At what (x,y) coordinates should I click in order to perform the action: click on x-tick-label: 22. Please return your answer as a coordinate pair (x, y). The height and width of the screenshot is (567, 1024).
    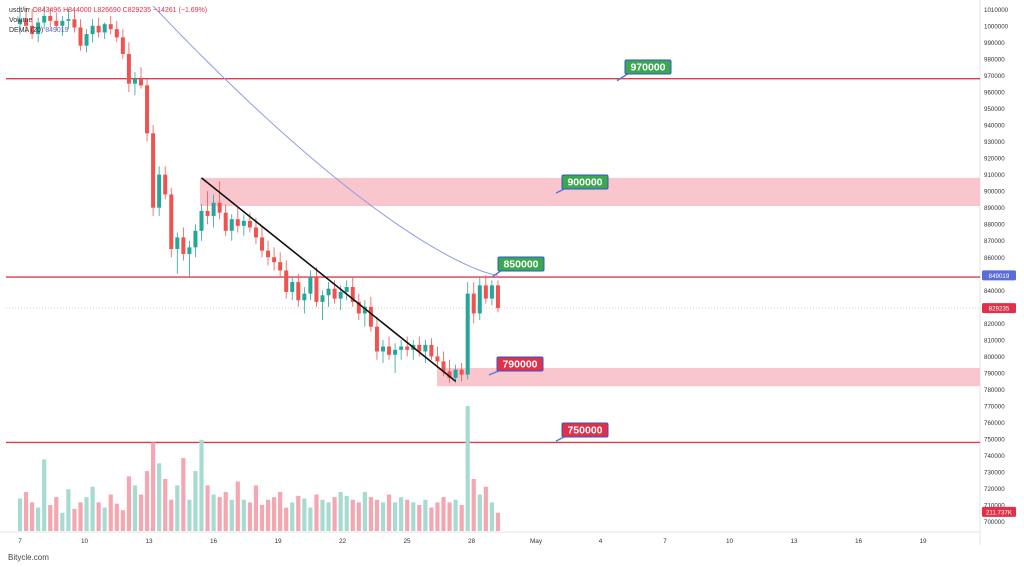
    Looking at the image, I should click on (343, 541).